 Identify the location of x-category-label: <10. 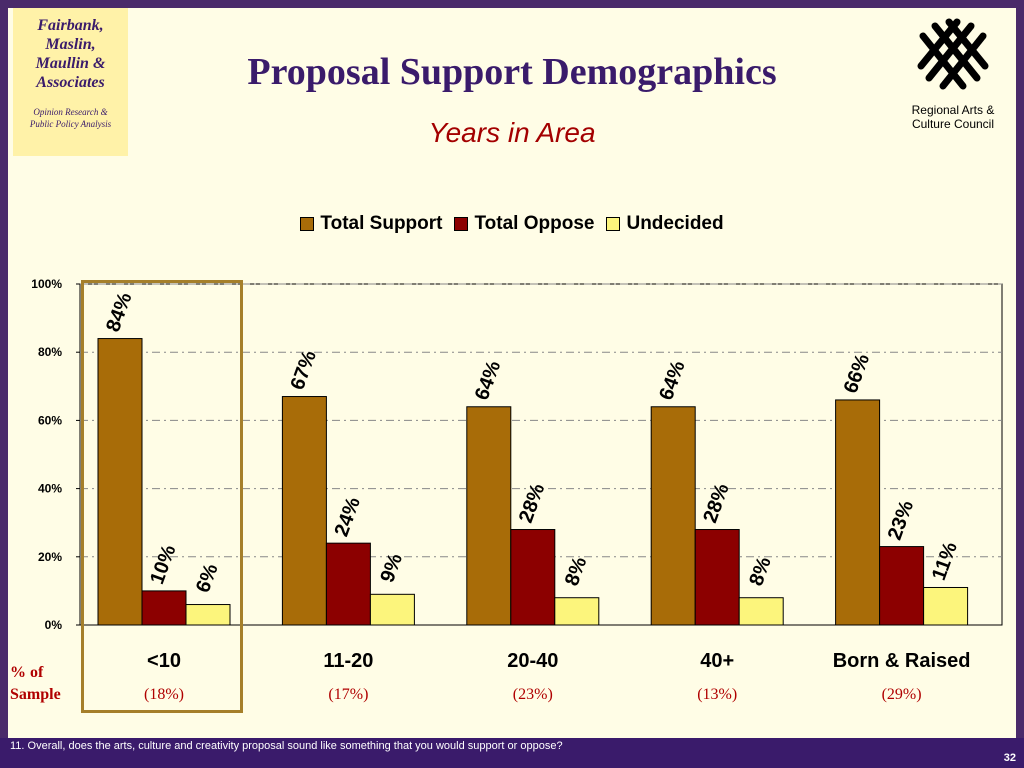
(164, 661).